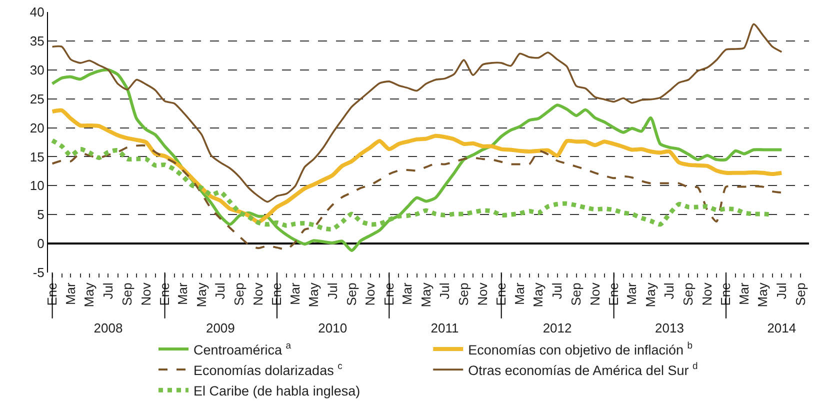 This screenshot has height=410, width=821. I want to click on y-tick-label: 20, so click(37, 128).